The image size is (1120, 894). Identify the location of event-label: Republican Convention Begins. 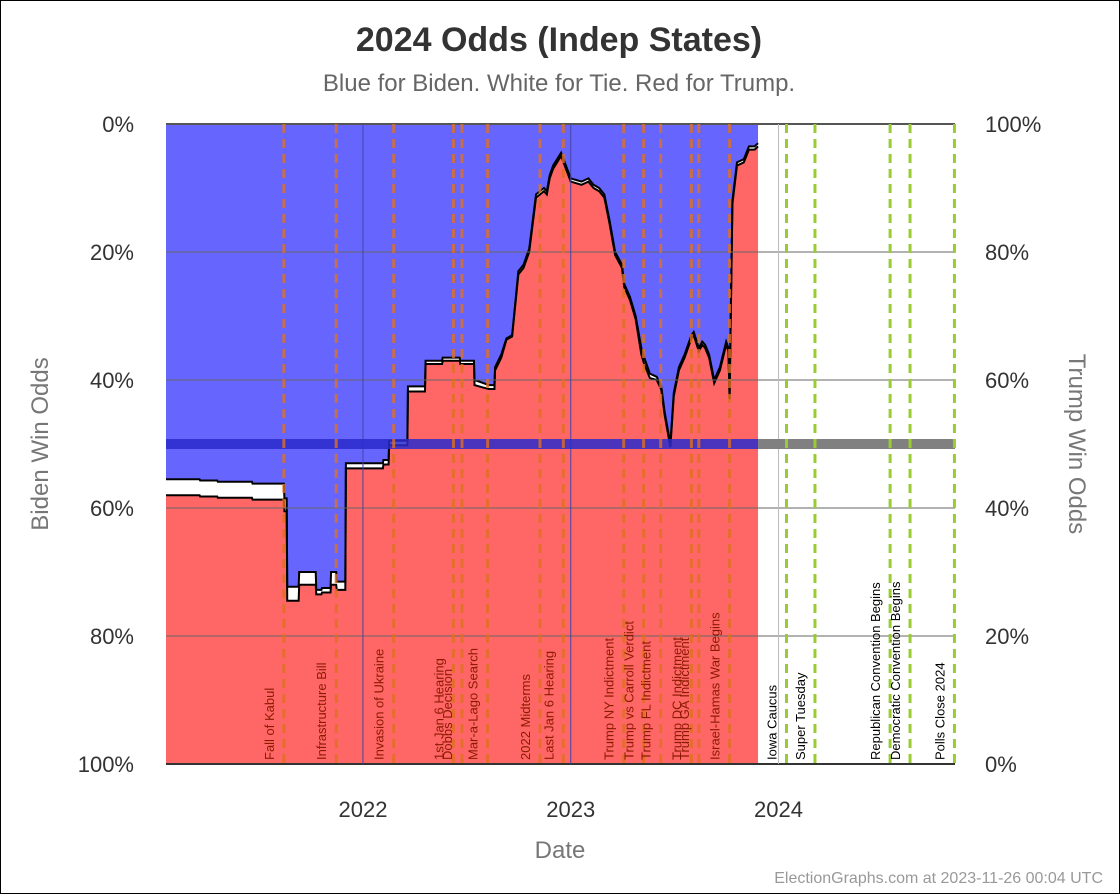
(875, 671).